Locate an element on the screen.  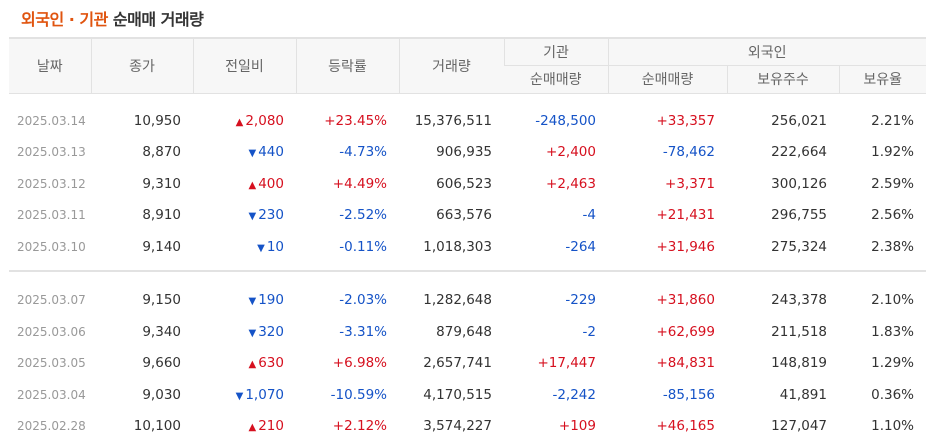
col-header-close: 종가 is located at coordinates (141, 65).